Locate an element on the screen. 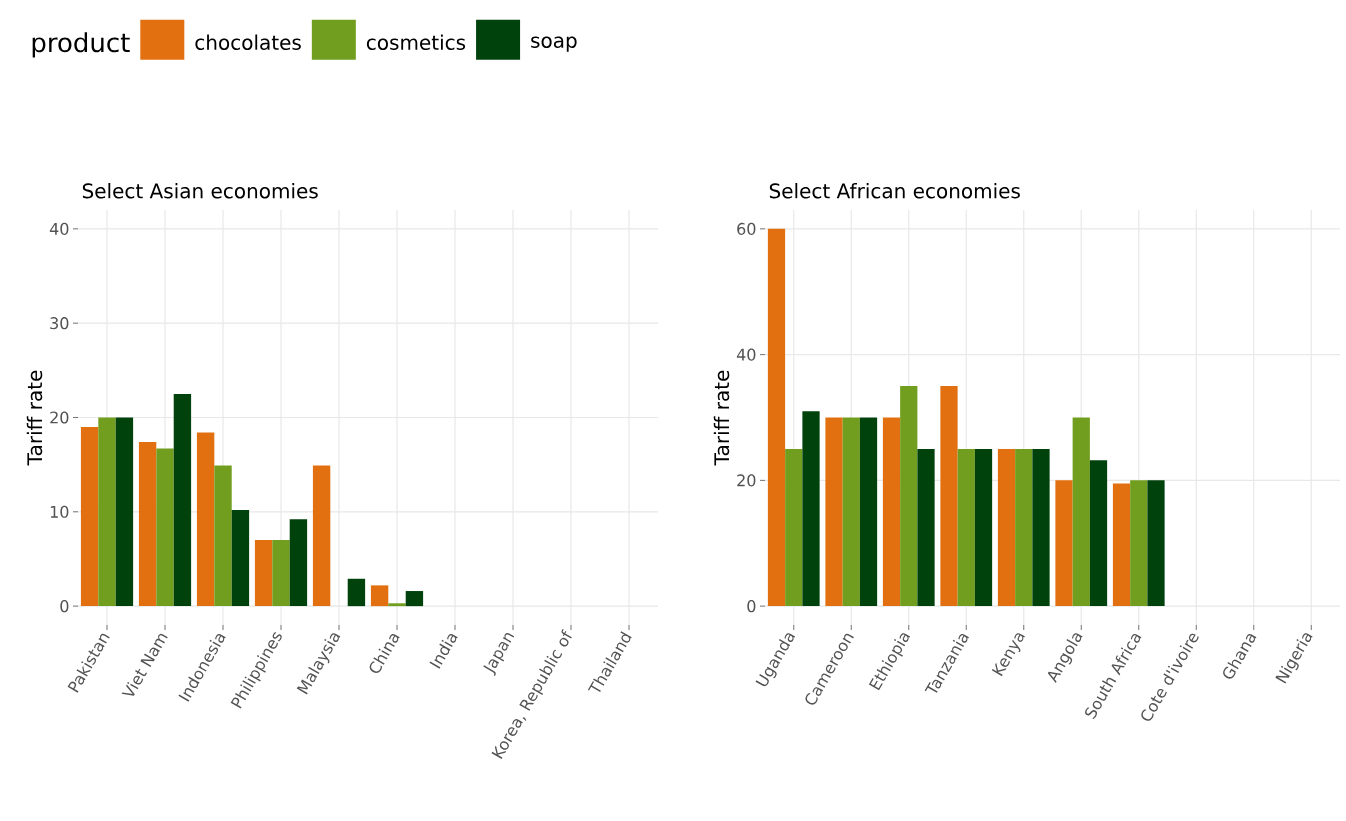  legend-title: product is located at coordinates (81, 45).